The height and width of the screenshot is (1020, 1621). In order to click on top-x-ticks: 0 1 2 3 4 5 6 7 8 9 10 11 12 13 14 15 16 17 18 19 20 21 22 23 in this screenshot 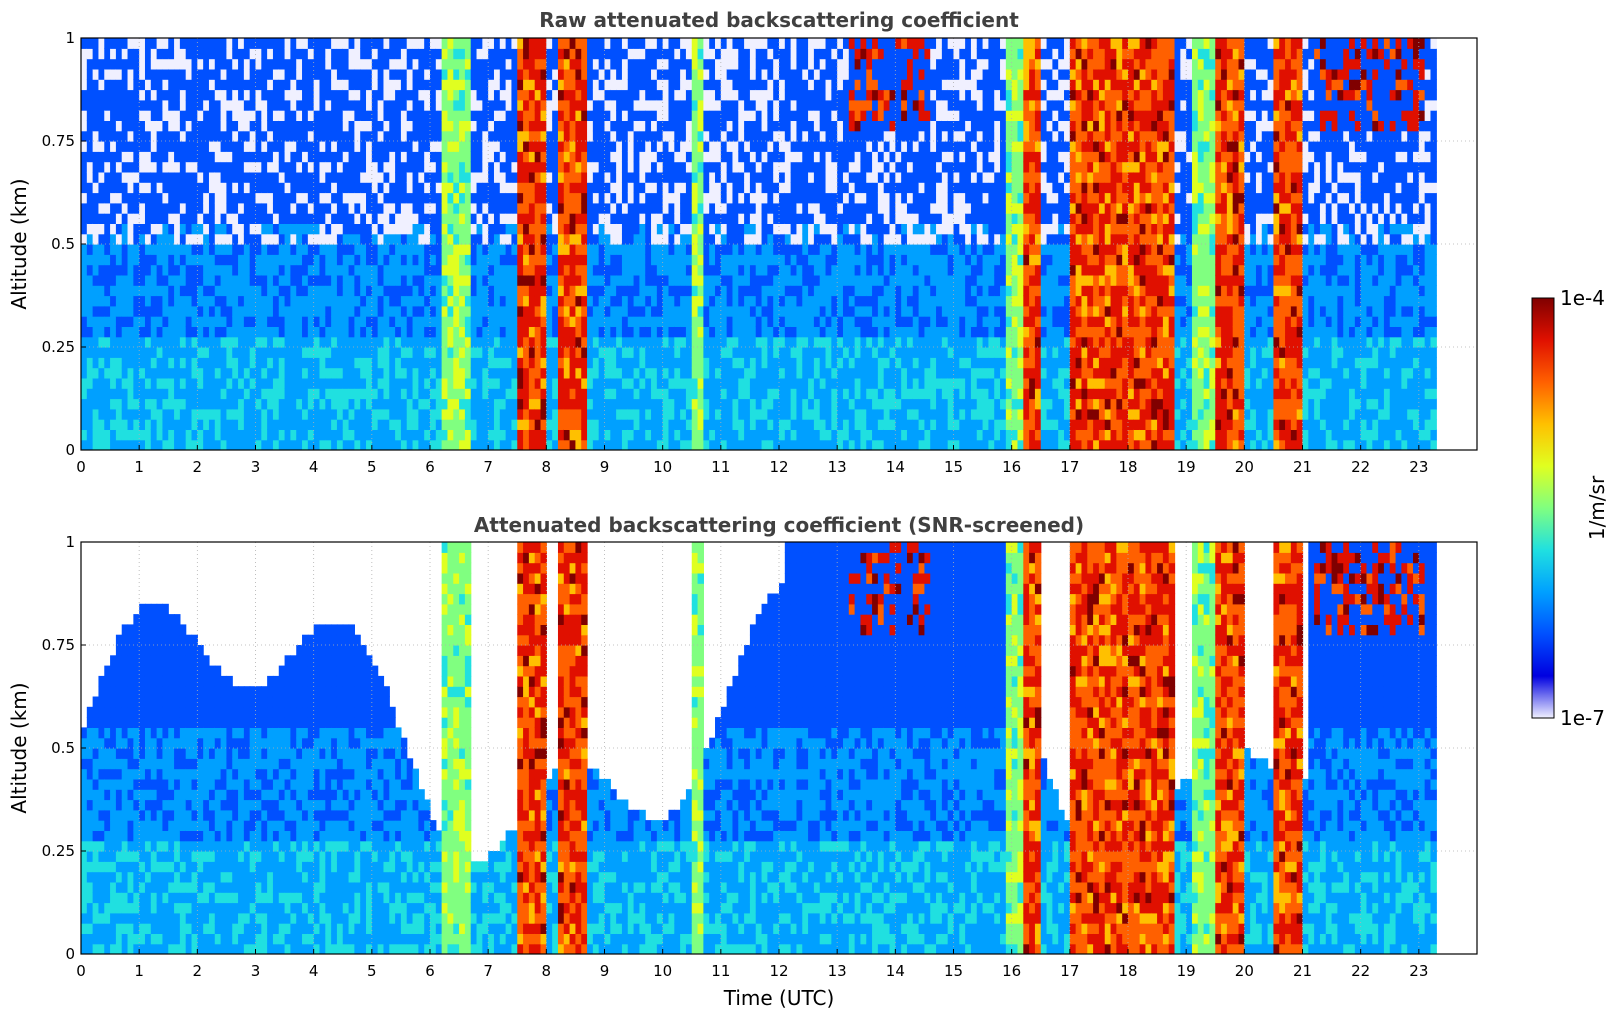, I will do `click(752, 460)`.